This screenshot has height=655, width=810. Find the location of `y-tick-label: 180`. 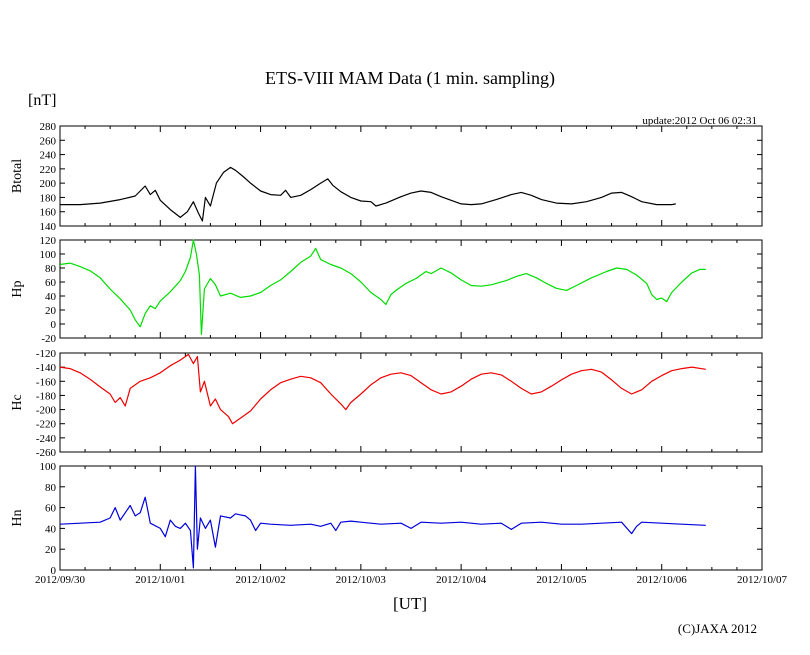

y-tick-label: 180 is located at coordinates (48, 198).